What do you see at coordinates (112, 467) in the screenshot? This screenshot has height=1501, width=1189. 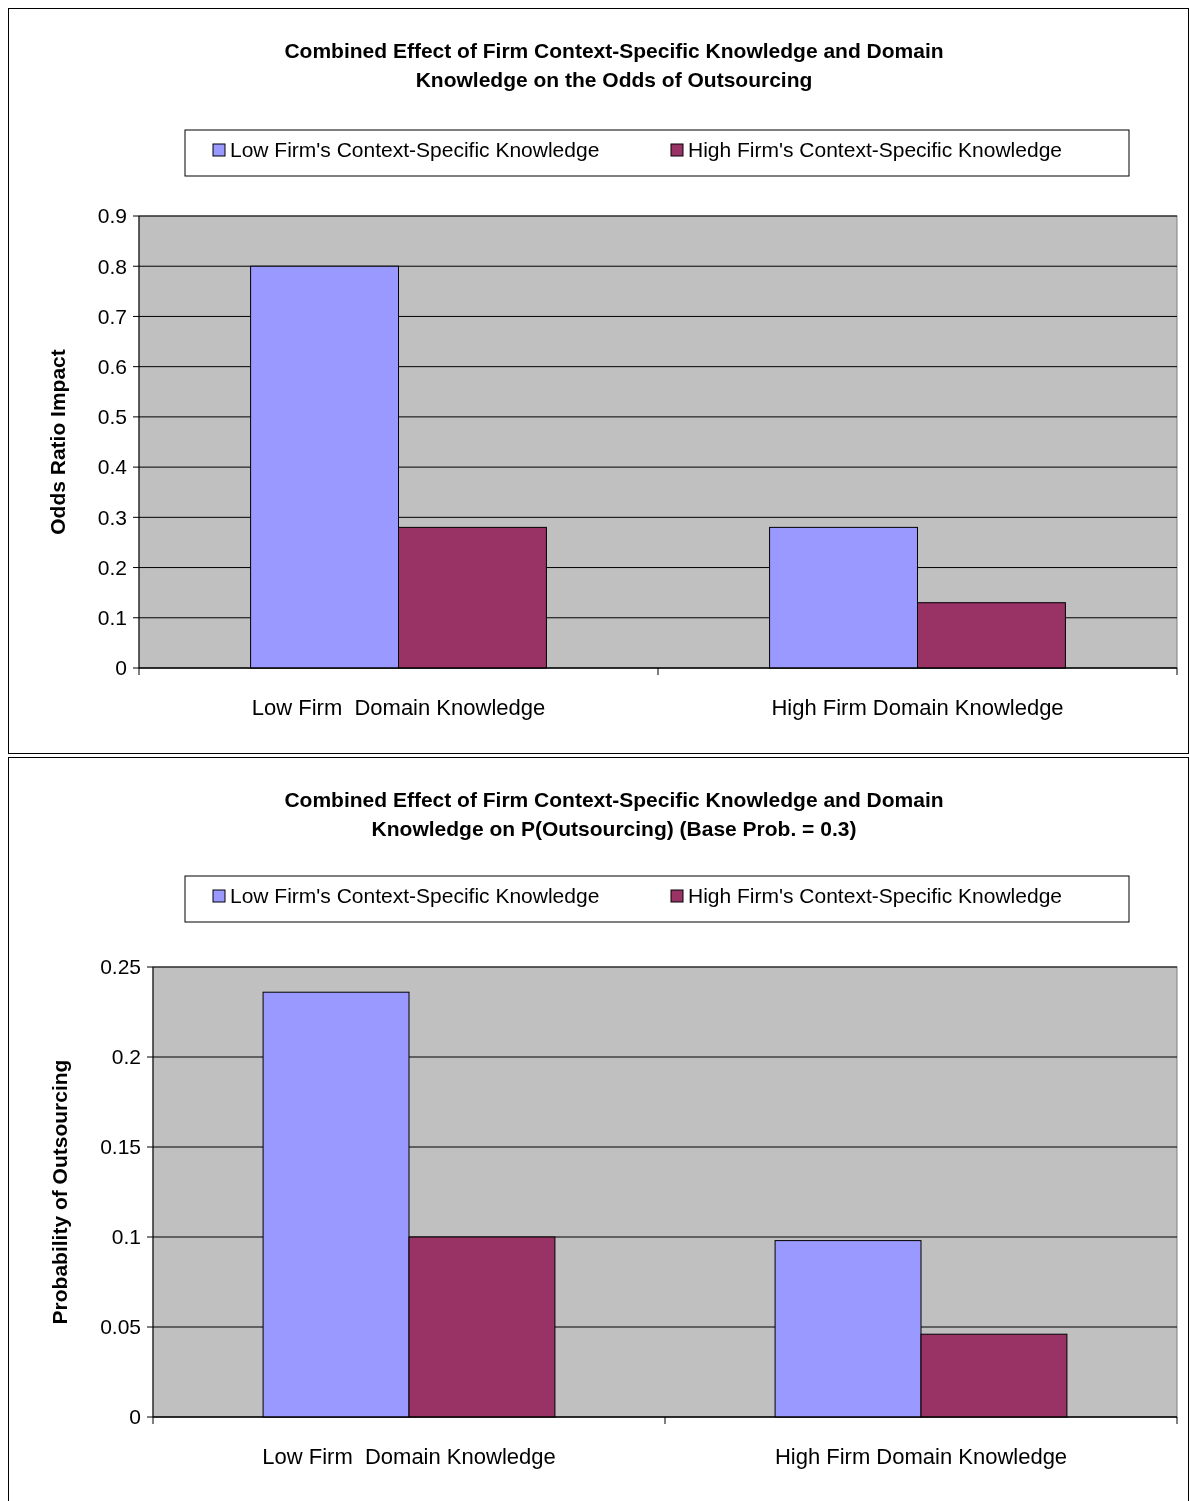 I see `y-tick-label: 0.4` at bounding box center [112, 467].